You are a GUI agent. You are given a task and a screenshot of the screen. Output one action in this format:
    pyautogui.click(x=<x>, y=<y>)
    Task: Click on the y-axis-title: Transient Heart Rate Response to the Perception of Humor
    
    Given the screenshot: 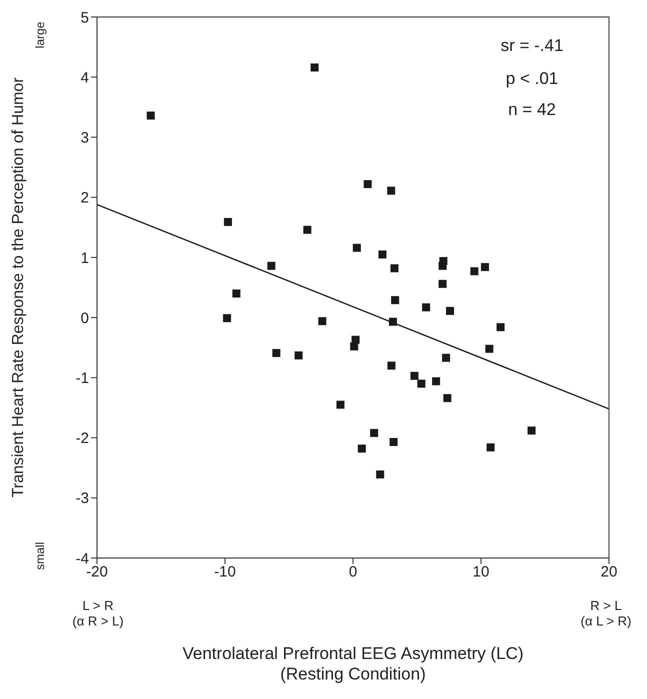 What is the action you would take?
    pyautogui.click(x=18, y=287)
    